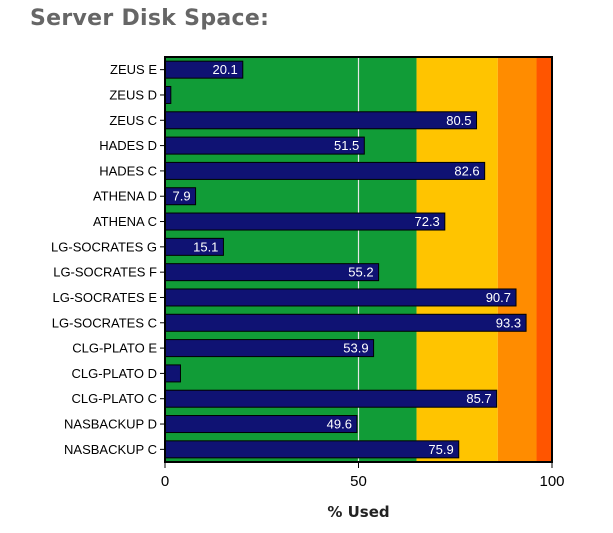  Describe the element at coordinates (114, 373) in the screenshot. I see `category-label: CLG-PLATO D` at that location.